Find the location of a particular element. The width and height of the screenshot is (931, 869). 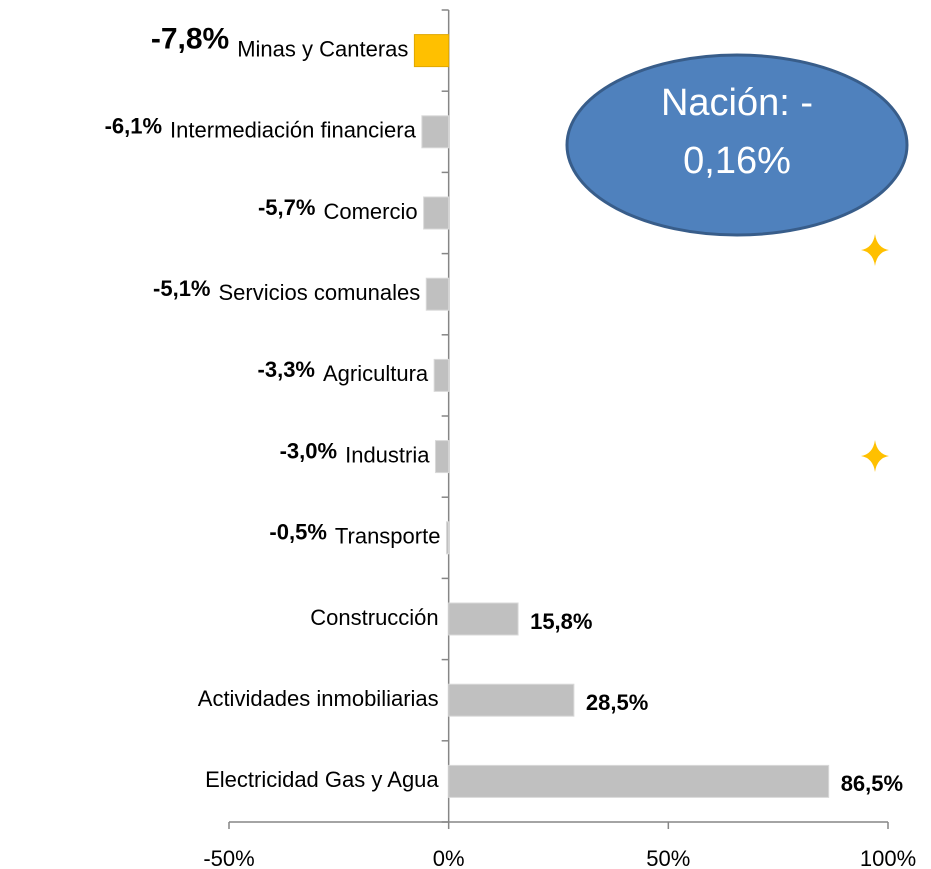

value-label: -7,8% is located at coordinates (190, 39).